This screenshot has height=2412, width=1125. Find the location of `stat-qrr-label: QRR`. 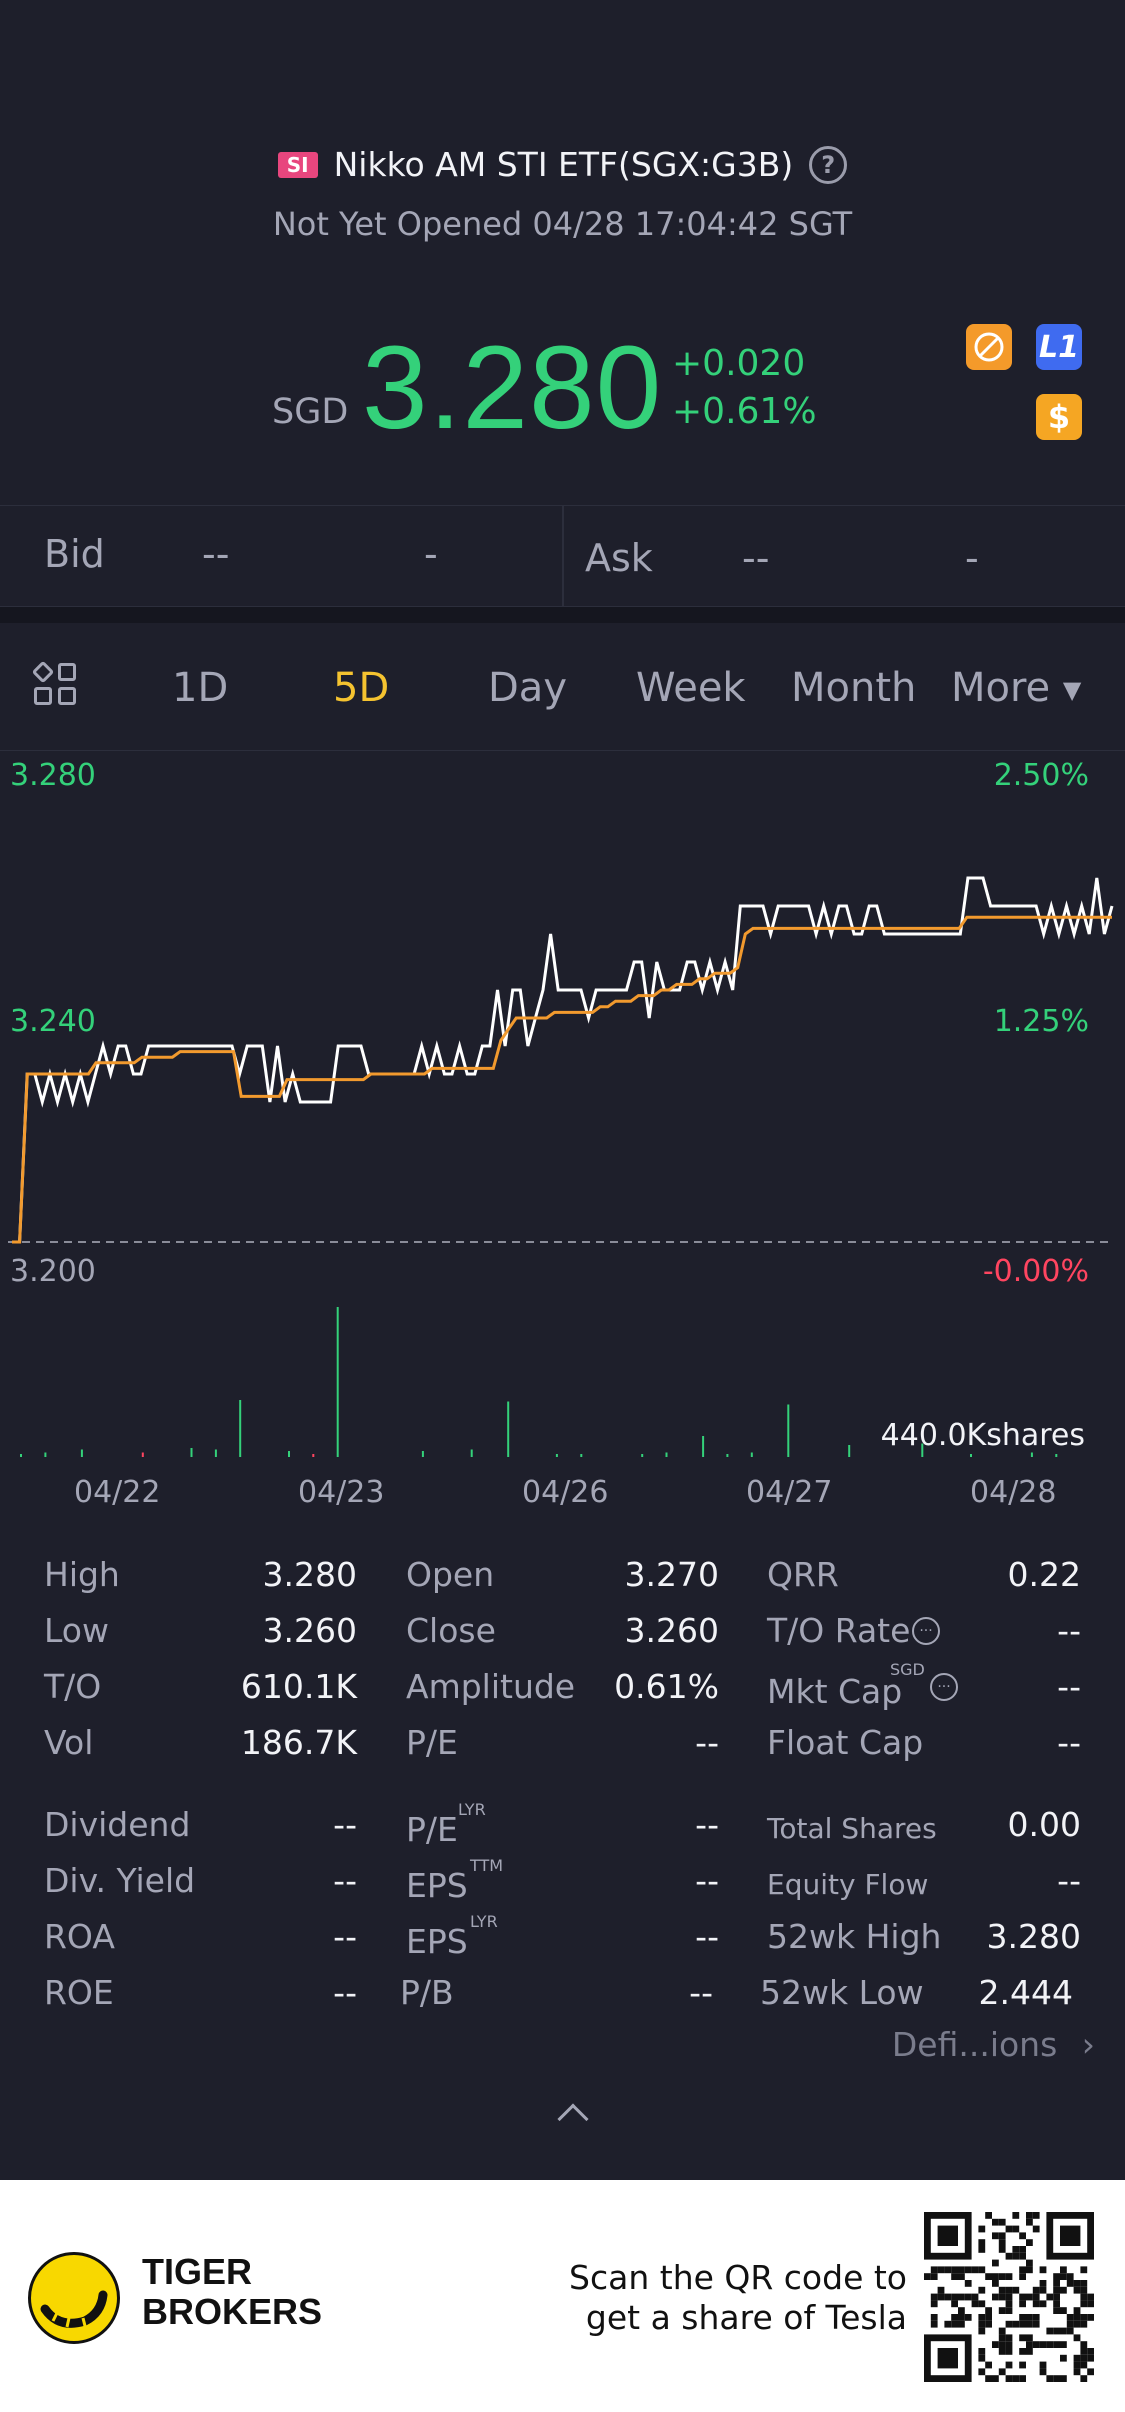

stat-qrr-label: QRR is located at coordinates (803, 1574).